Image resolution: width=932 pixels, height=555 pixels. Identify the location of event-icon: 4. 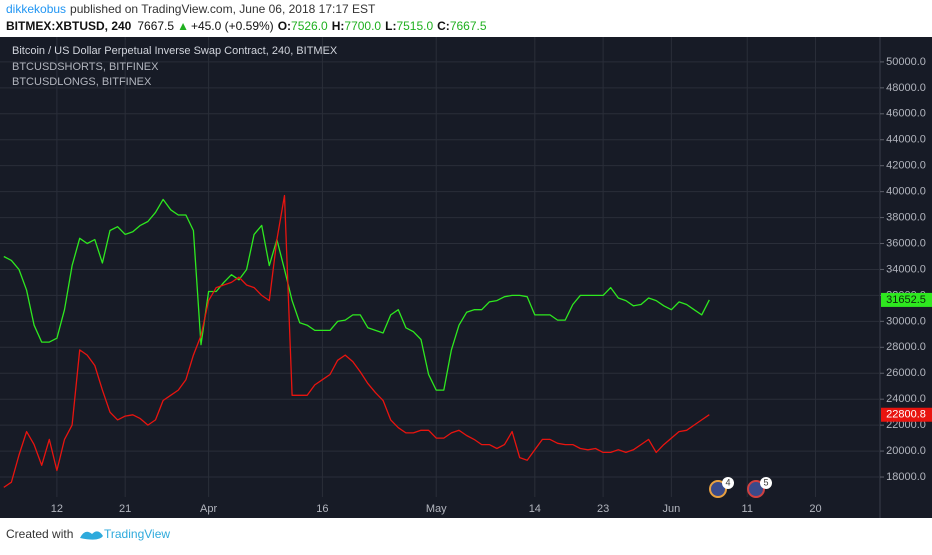
(721, 487).